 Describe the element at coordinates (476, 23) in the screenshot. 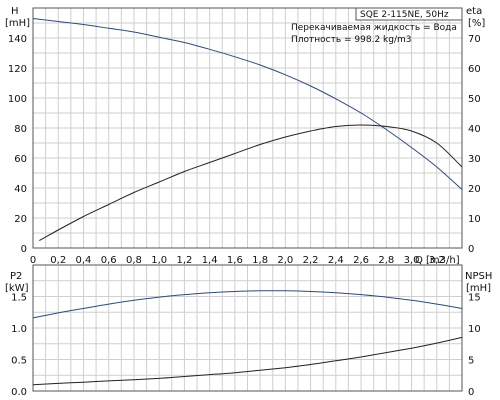

I see `top-right-axis-unit: [%]` at that location.